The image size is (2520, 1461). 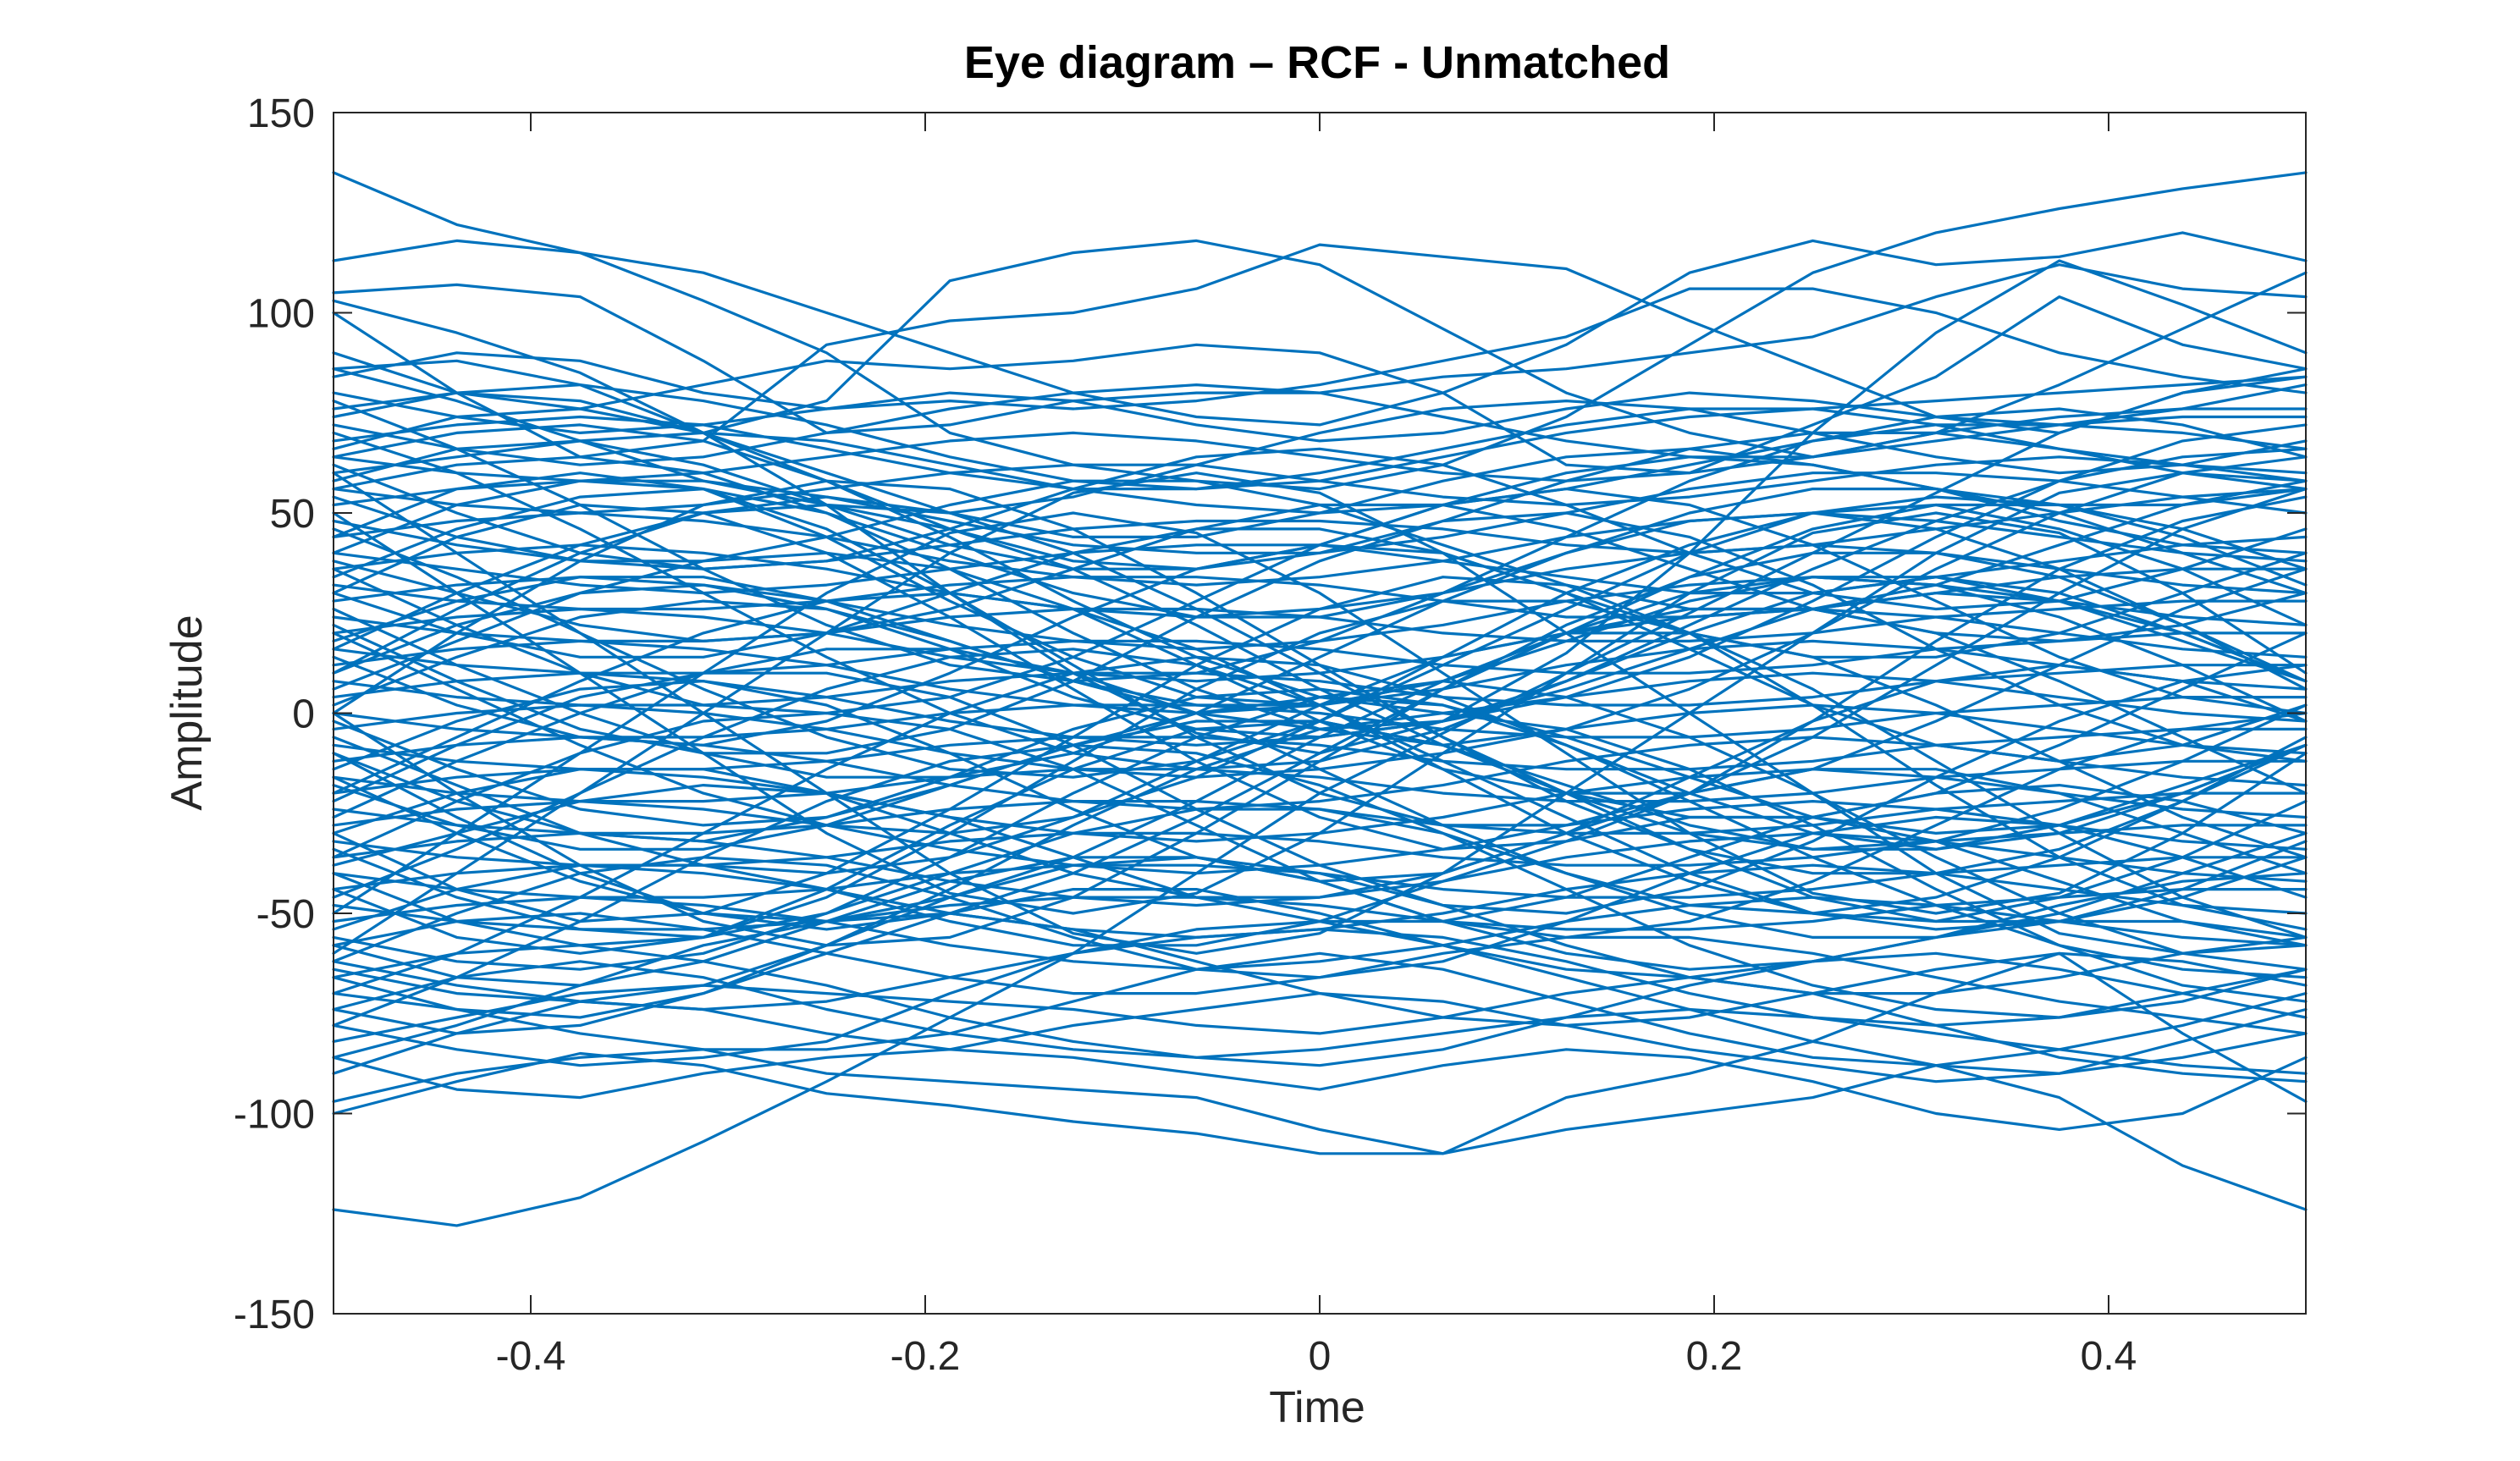 I want to click on x-axis-label: Time, so click(x=1317, y=1407).